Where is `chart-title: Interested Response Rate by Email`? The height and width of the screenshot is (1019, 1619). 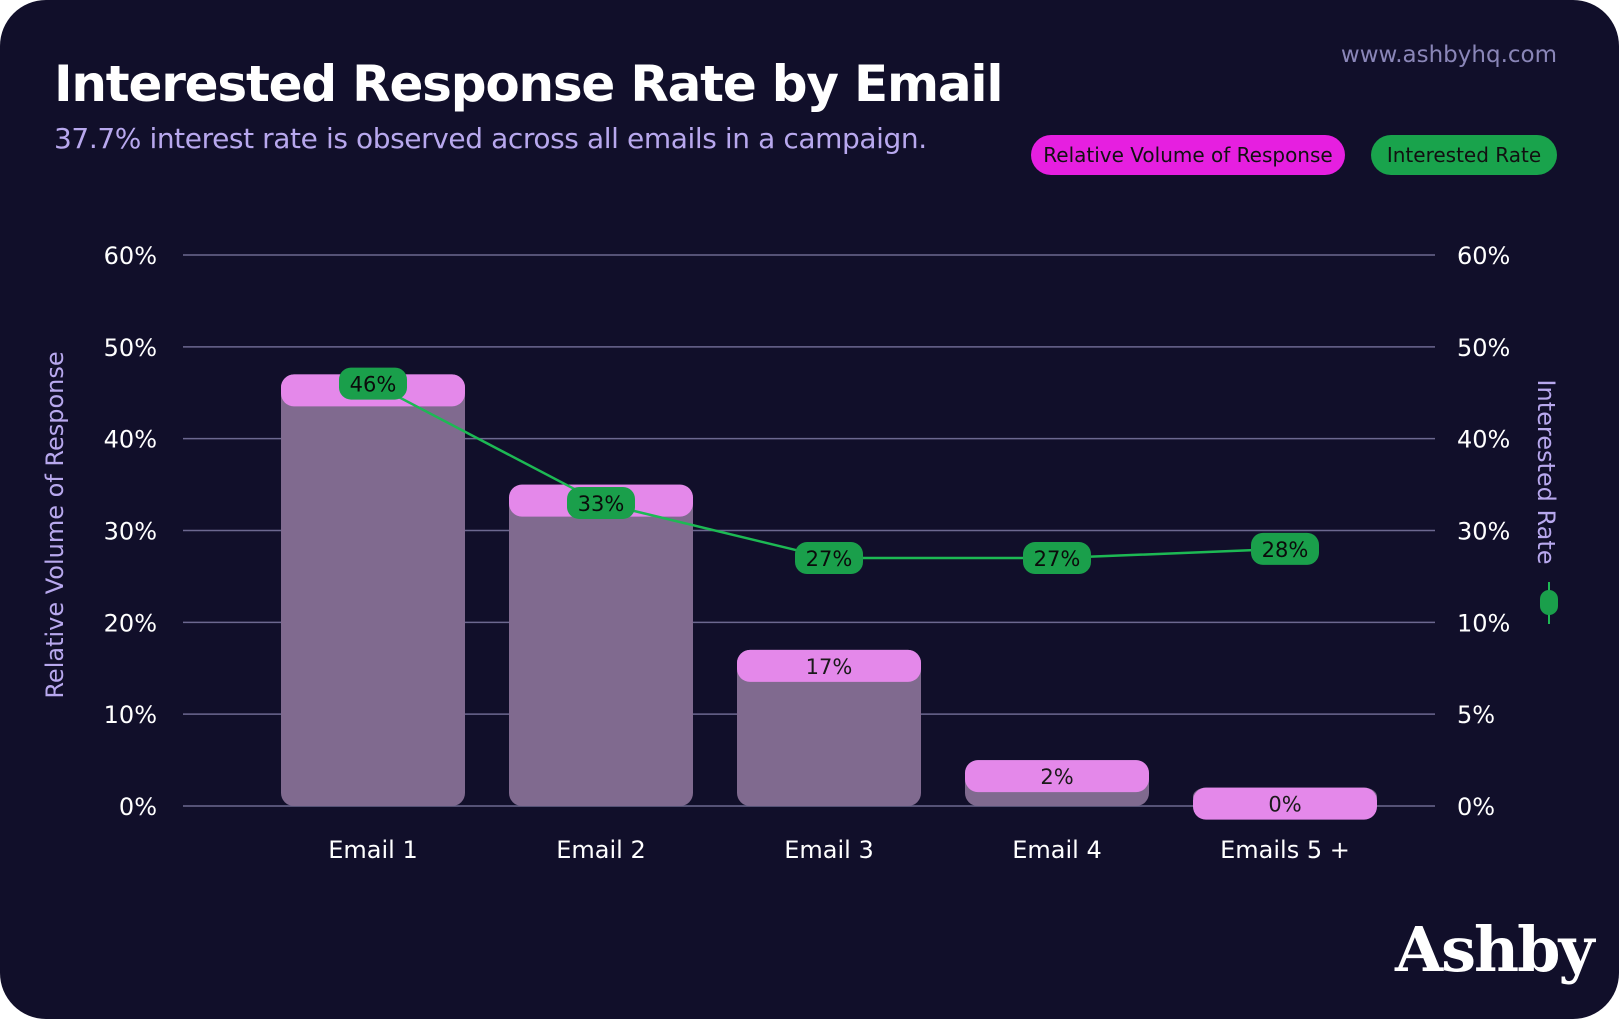 chart-title: Interested Response Rate by Email is located at coordinates (528, 84).